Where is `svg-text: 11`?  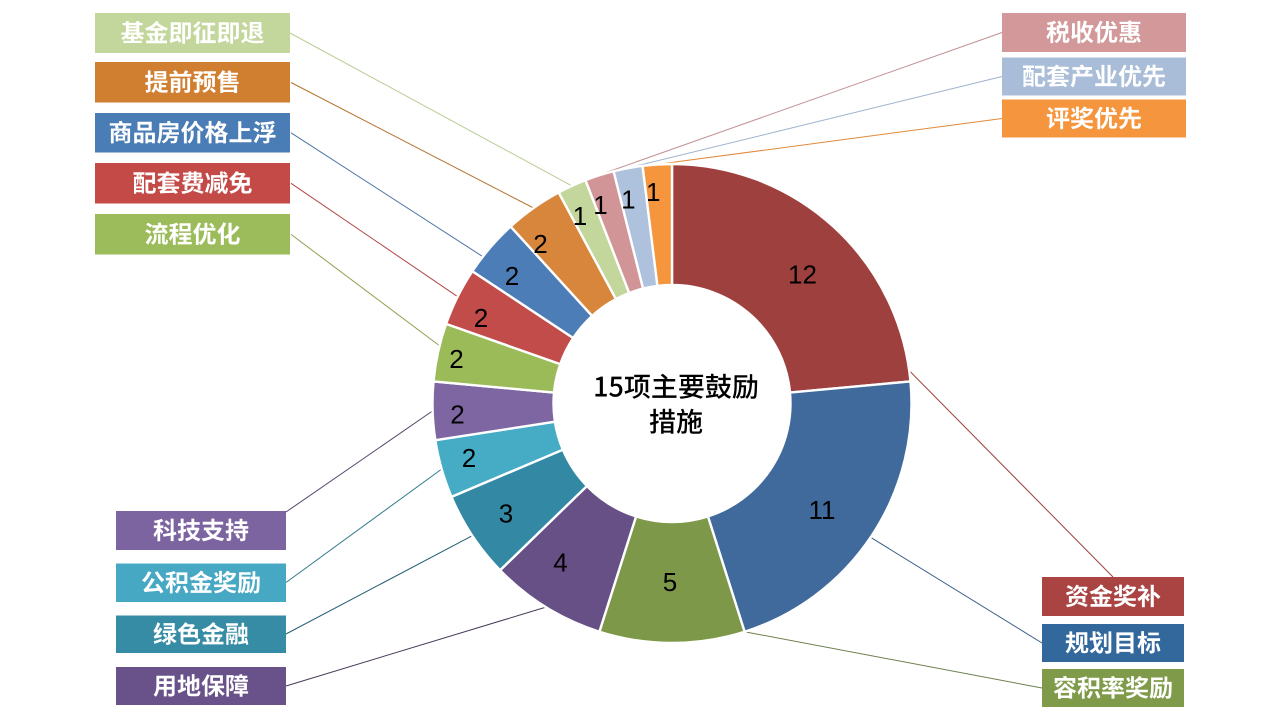 svg-text: 11 is located at coordinates (822, 510).